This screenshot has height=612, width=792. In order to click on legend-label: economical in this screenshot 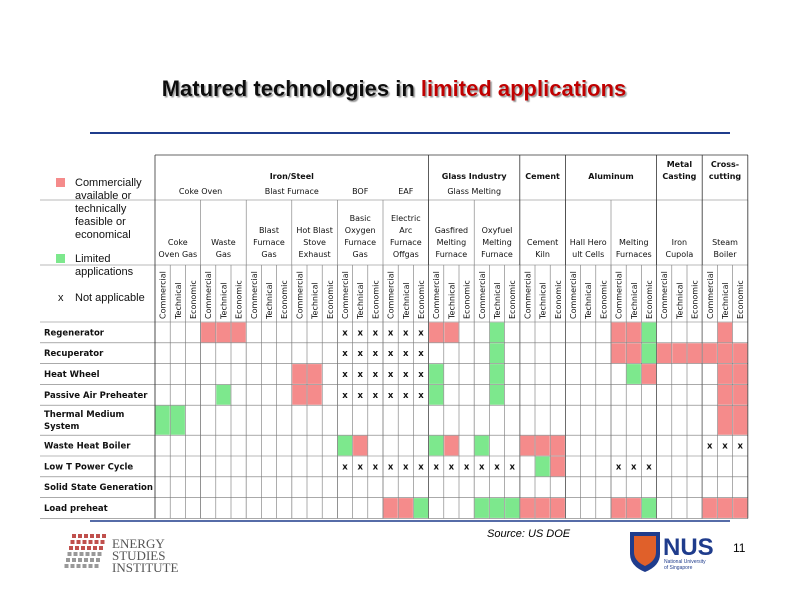, I will do `click(103, 235)`.